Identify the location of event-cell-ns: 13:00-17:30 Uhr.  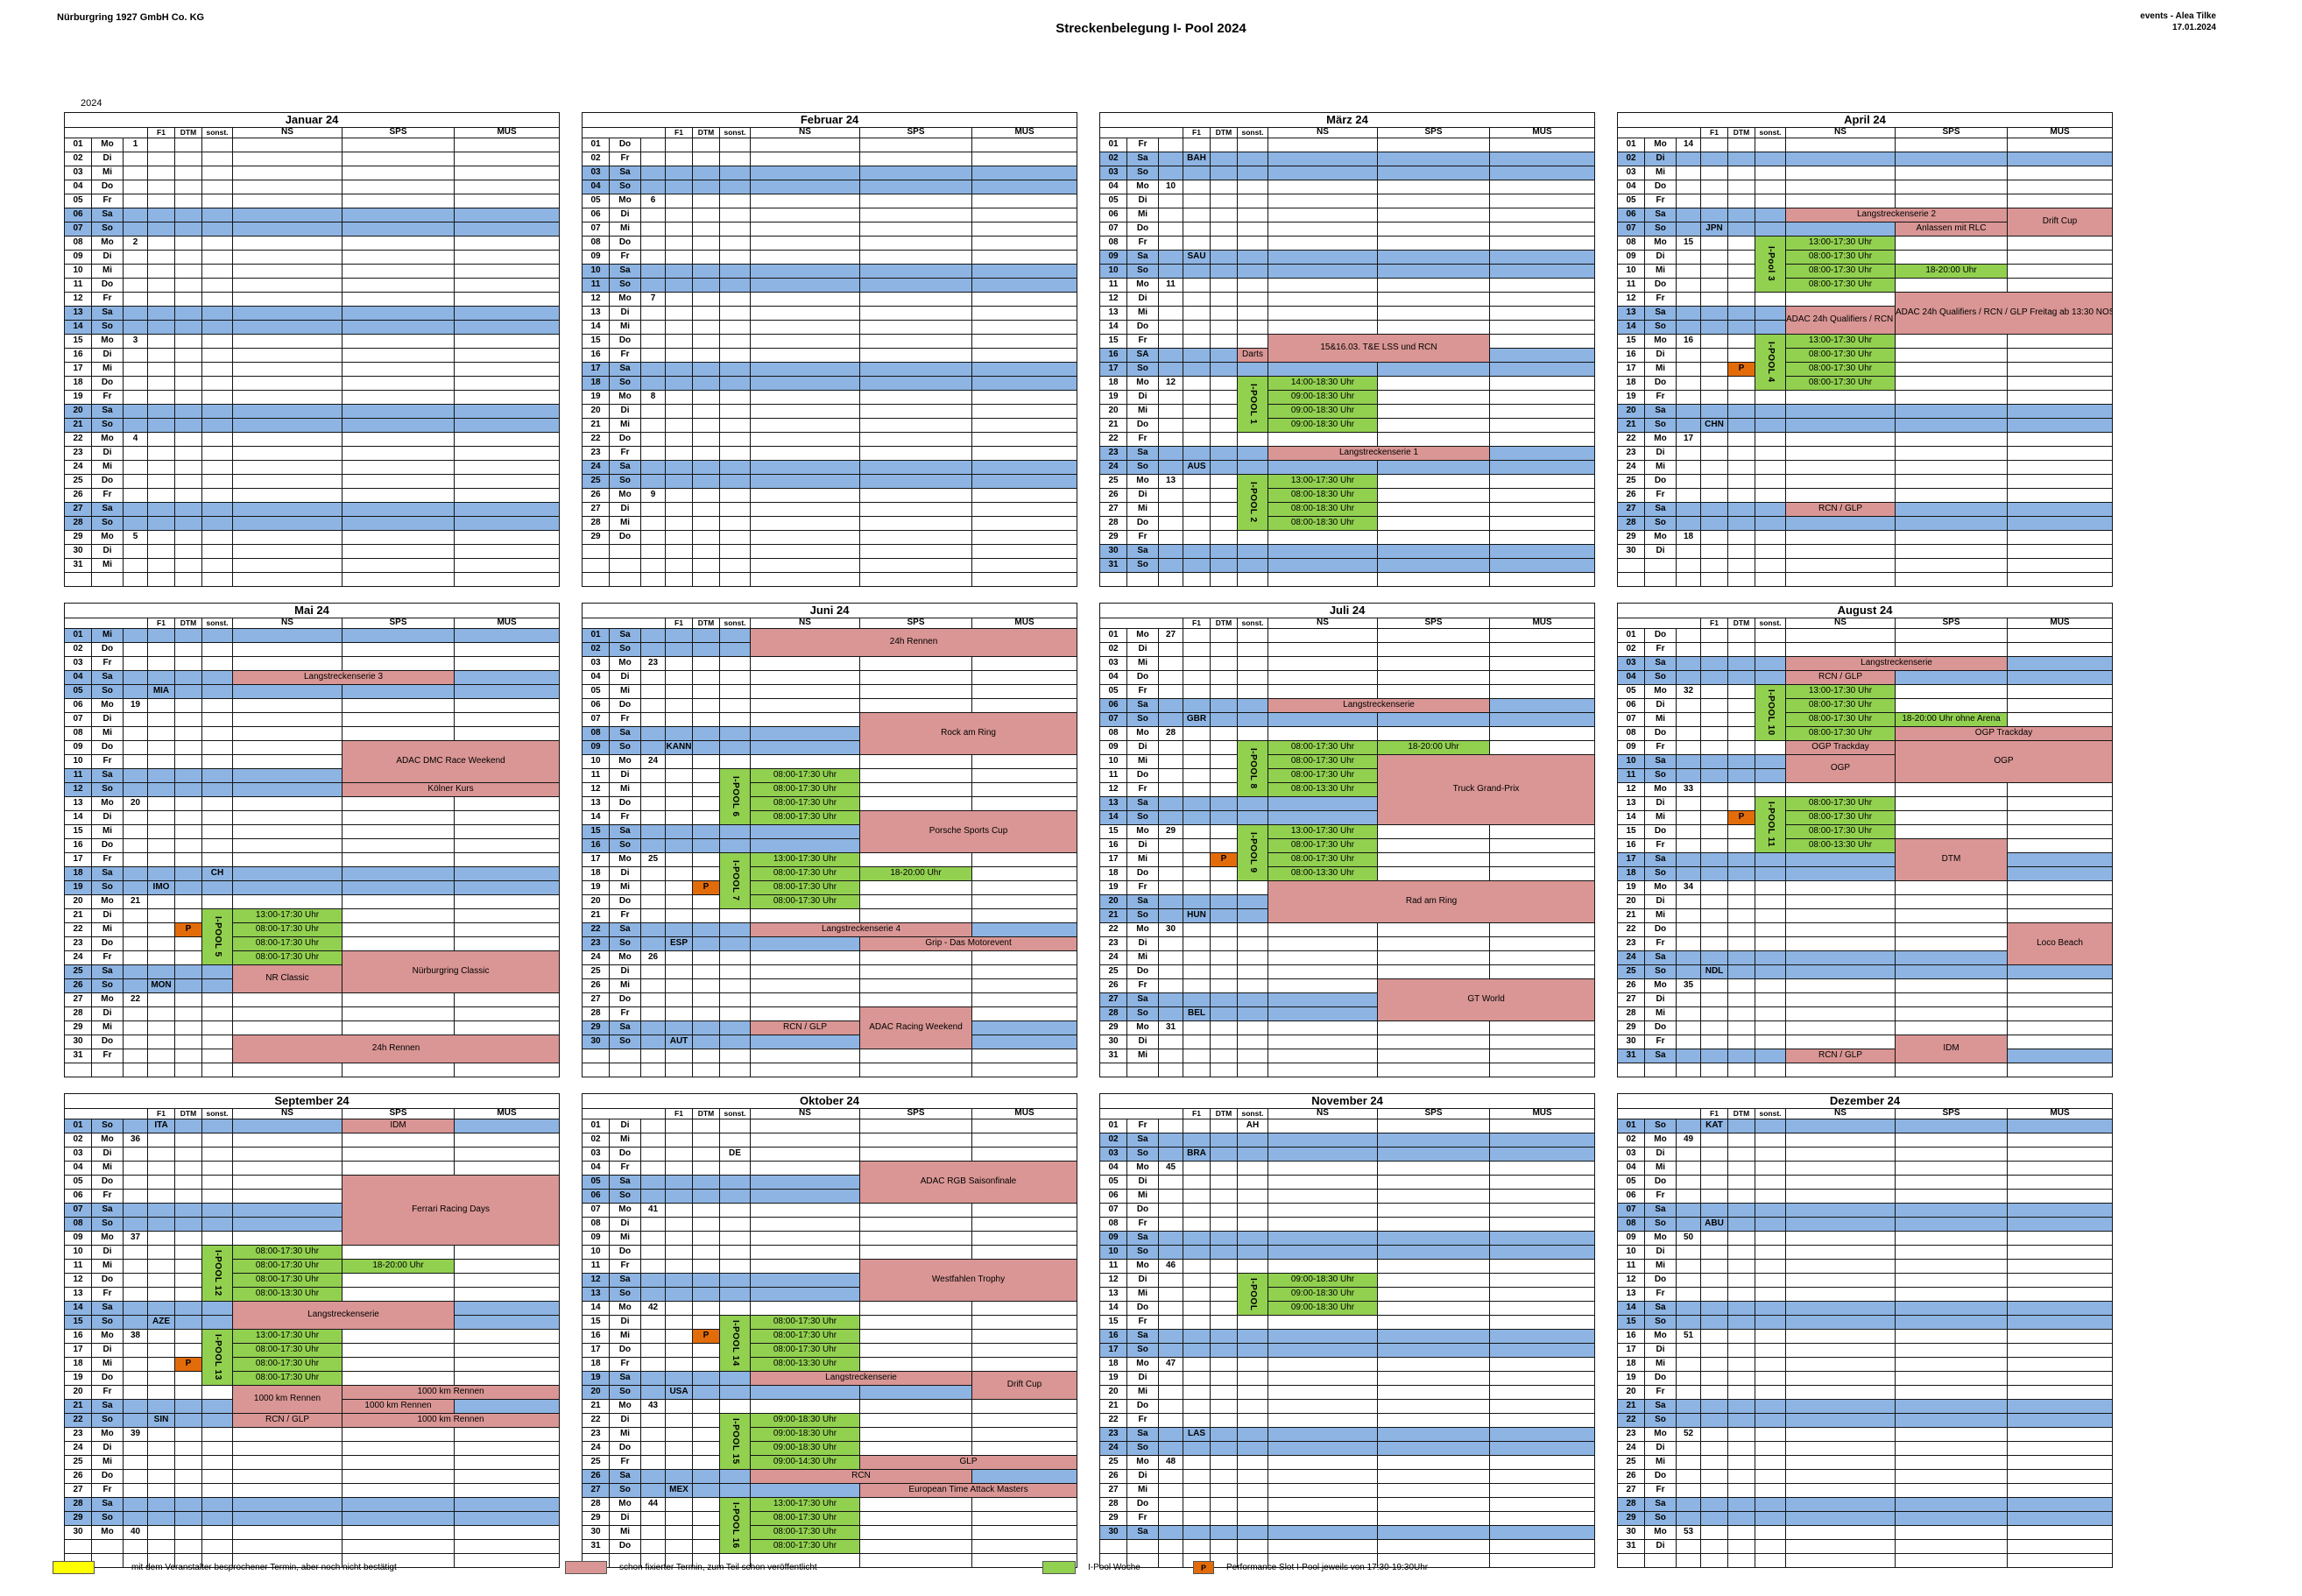
(287, 915).